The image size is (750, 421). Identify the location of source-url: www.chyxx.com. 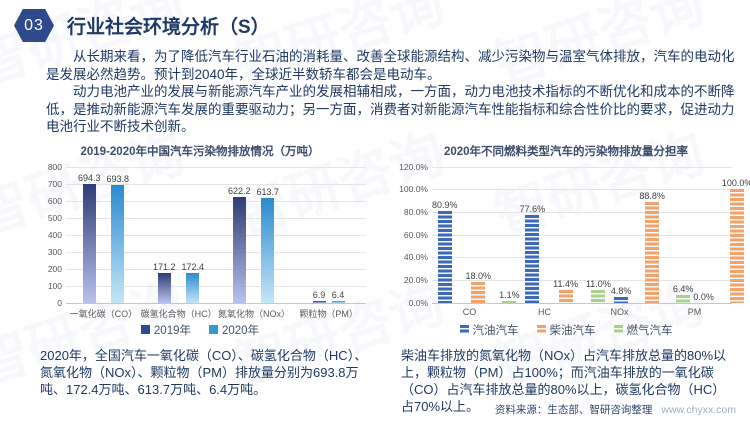
(698, 410).